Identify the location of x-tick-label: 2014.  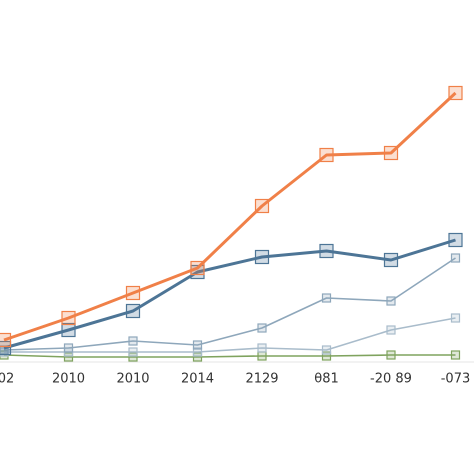
(197, 379).